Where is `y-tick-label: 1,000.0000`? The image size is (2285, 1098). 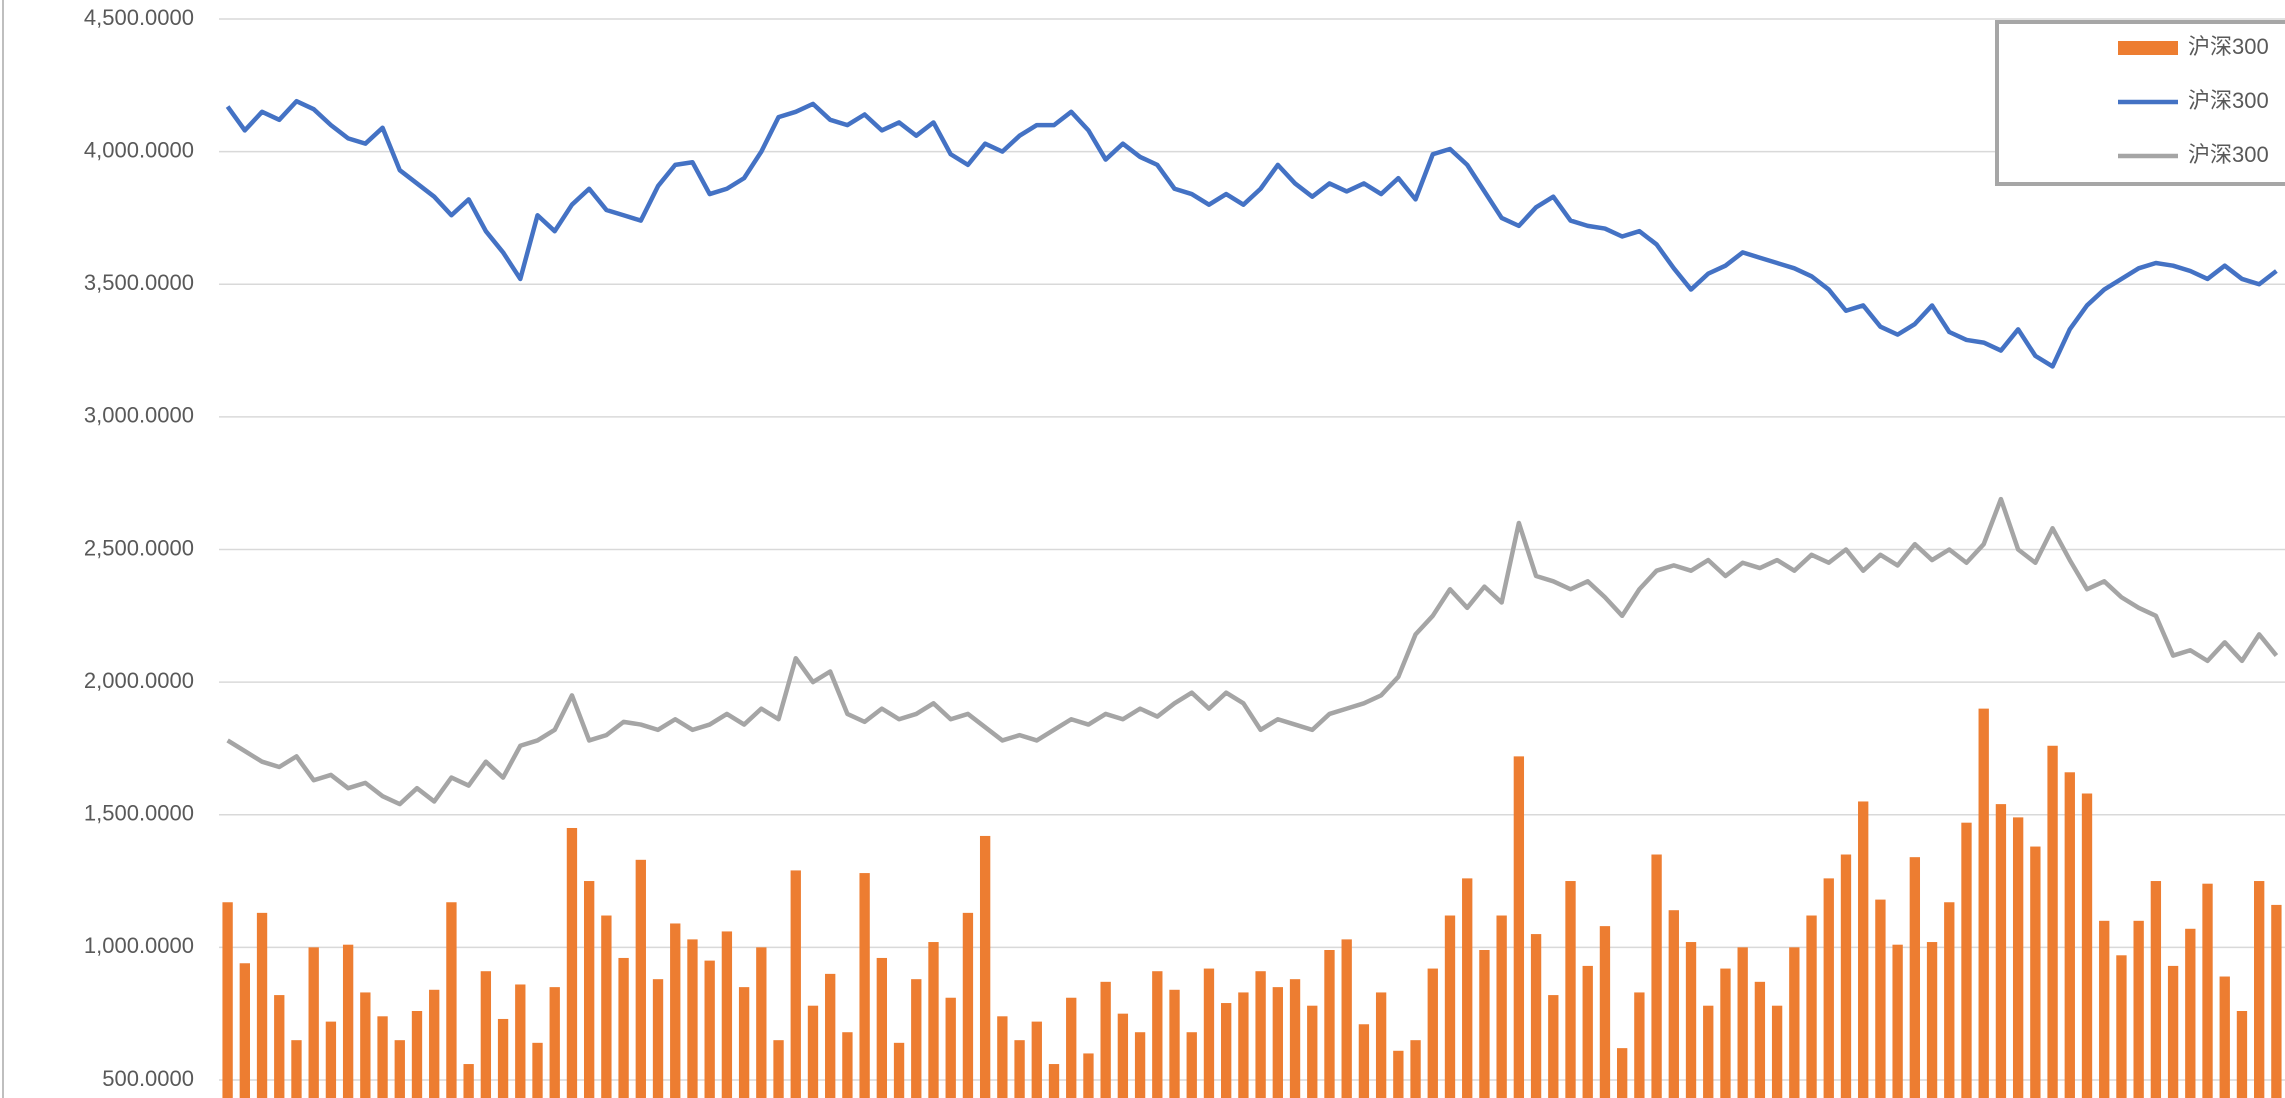 y-tick-label: 1,000.0000 is located at coordinates (139, 945).